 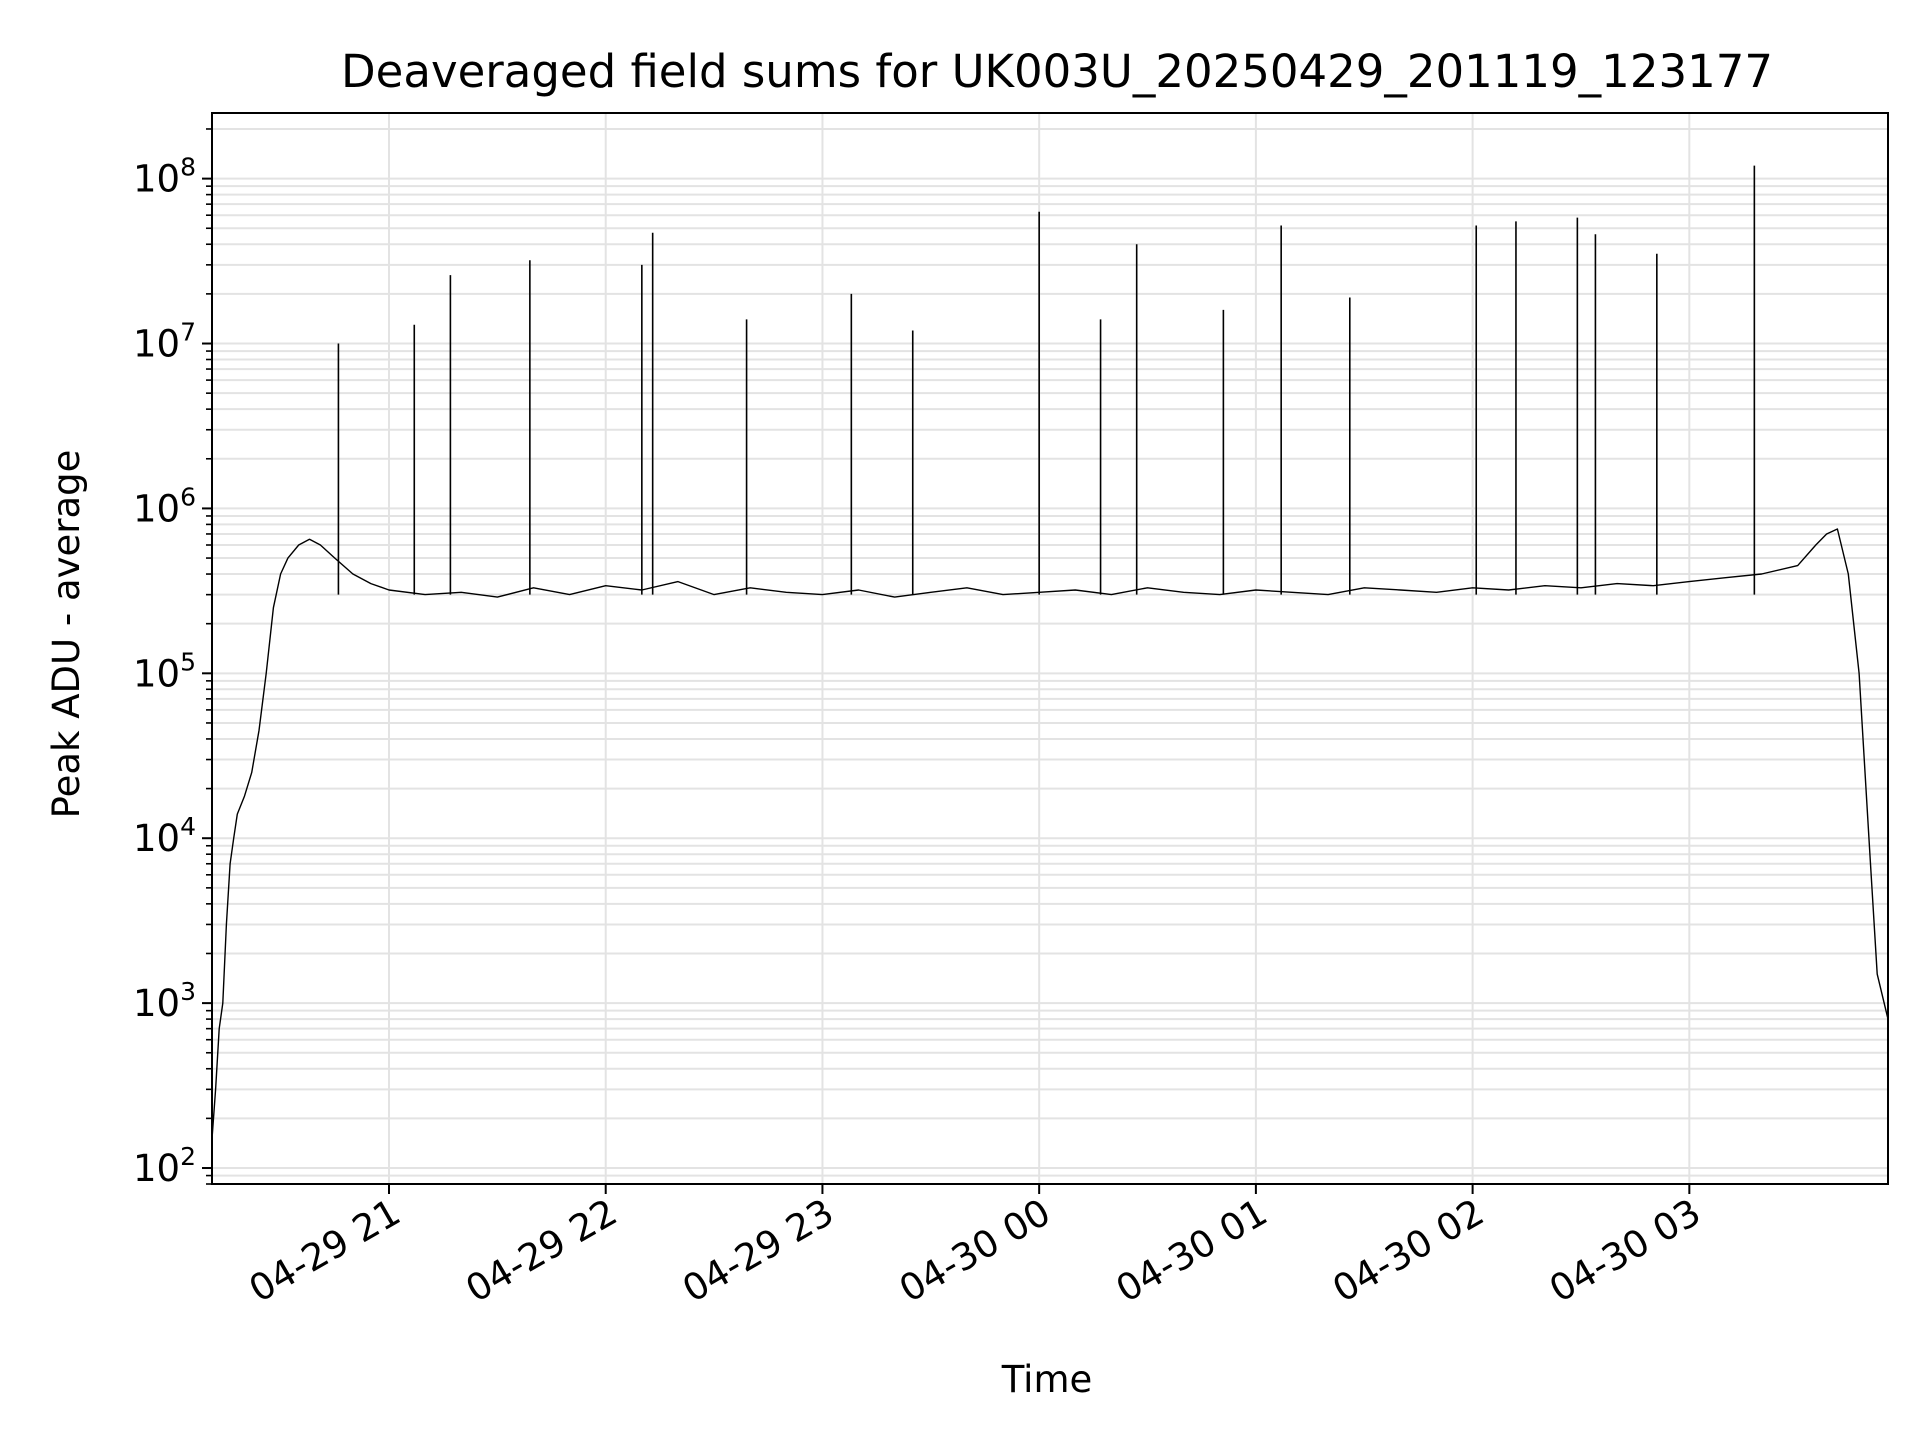 I want to click on y-axis-label: Peak ADU - average, so click(x=66, y=634).